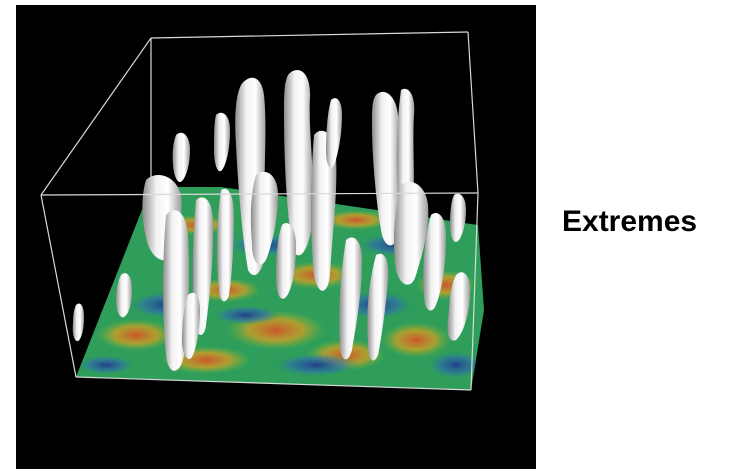 The height and width of the screenshot is (472, 740). I want to click on caption-extremes: Extremes, so click(630, 221).